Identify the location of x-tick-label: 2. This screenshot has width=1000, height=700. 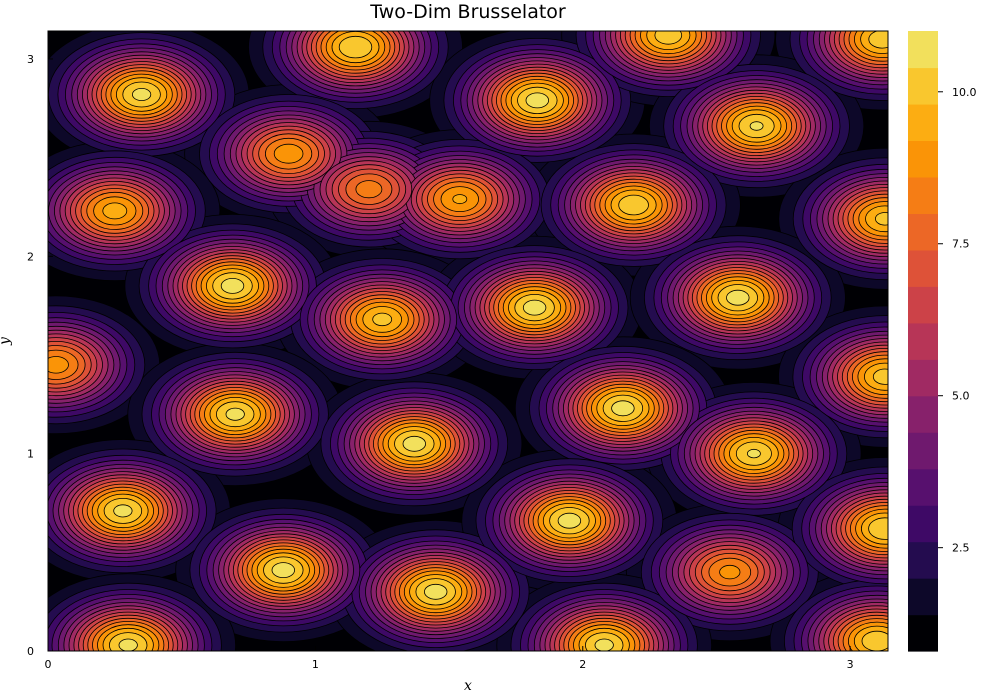
(582, 664).